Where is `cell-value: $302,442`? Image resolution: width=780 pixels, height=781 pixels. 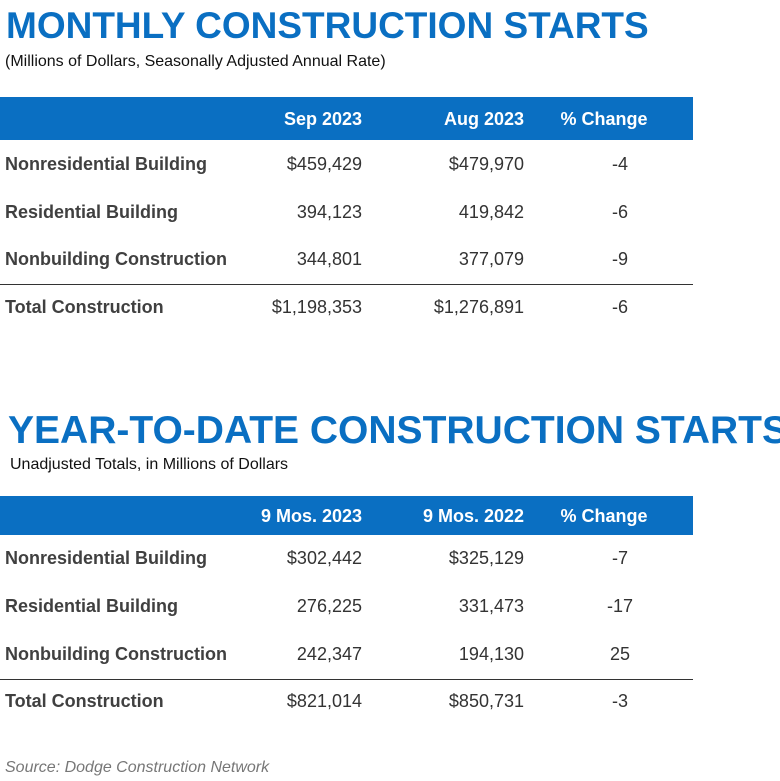
cell-value: $302,442 is located at coordinates (324, 558).